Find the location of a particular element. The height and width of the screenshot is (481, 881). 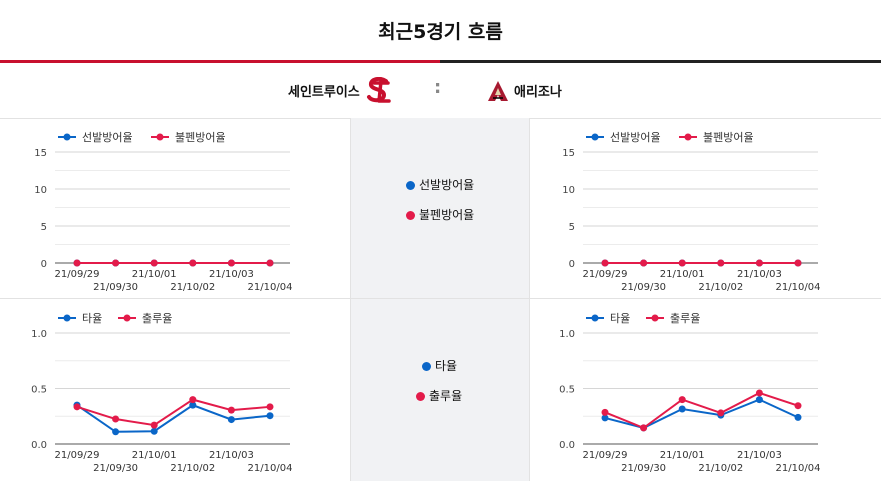

center-legend-item-starter-era: 선발방어율 is located at coordinates (440, 184).